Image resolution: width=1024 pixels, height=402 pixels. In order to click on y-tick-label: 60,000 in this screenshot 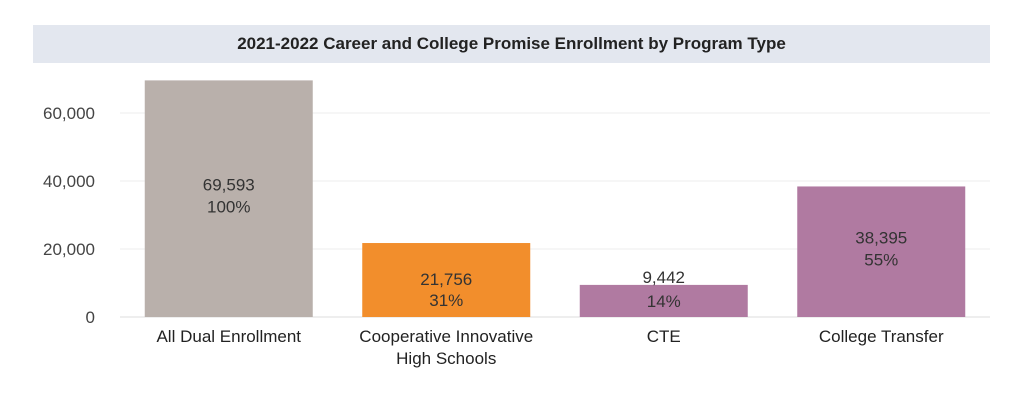, I will do `click(69, 113)`.